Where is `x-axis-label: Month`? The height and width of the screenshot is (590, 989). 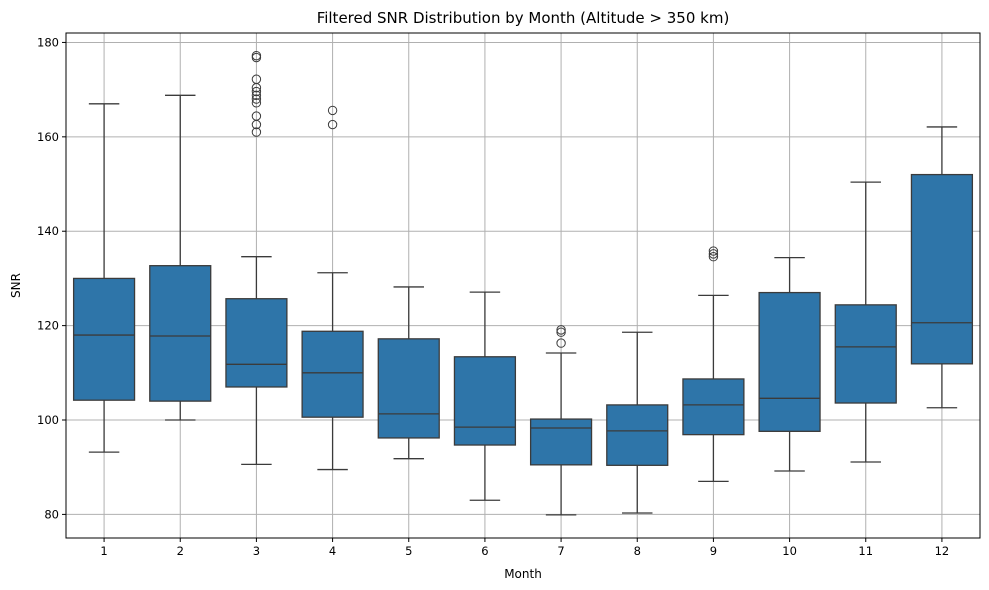 x-axis-label: Month is located at coordinates (523, 574).